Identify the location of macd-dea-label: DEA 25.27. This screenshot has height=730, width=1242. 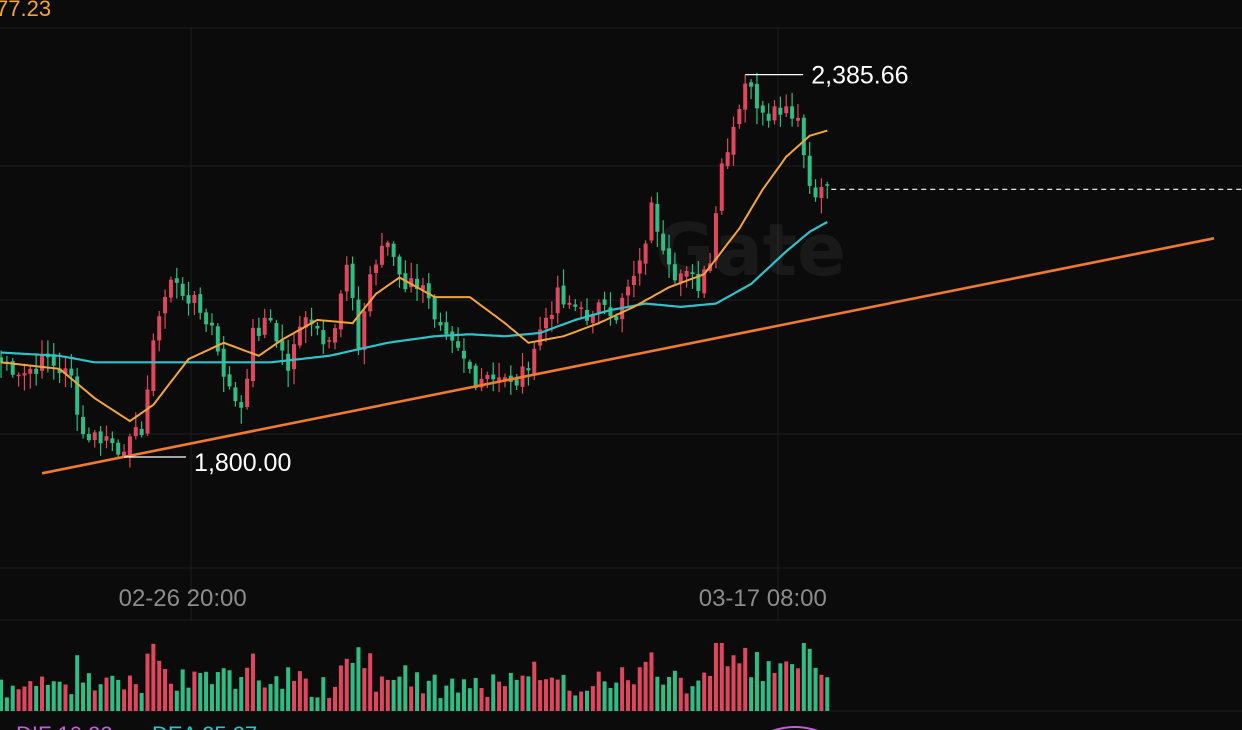
(204, 726).